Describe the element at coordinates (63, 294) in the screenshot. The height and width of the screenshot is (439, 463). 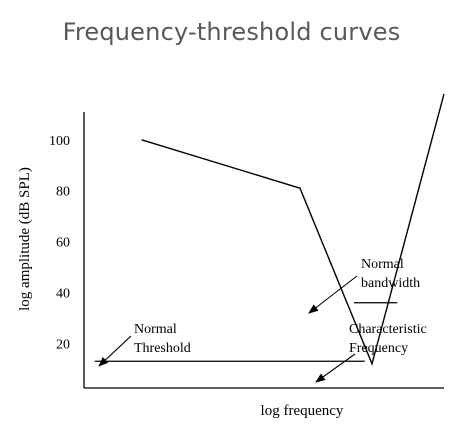
I see `y-tick-label: 40` at that location.